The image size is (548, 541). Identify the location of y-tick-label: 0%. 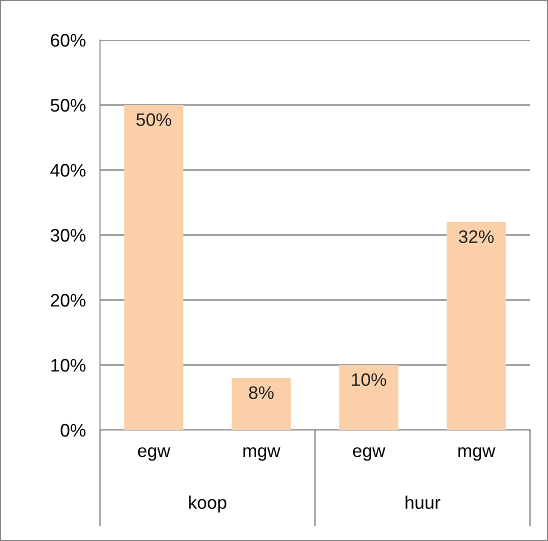
(73, 430).